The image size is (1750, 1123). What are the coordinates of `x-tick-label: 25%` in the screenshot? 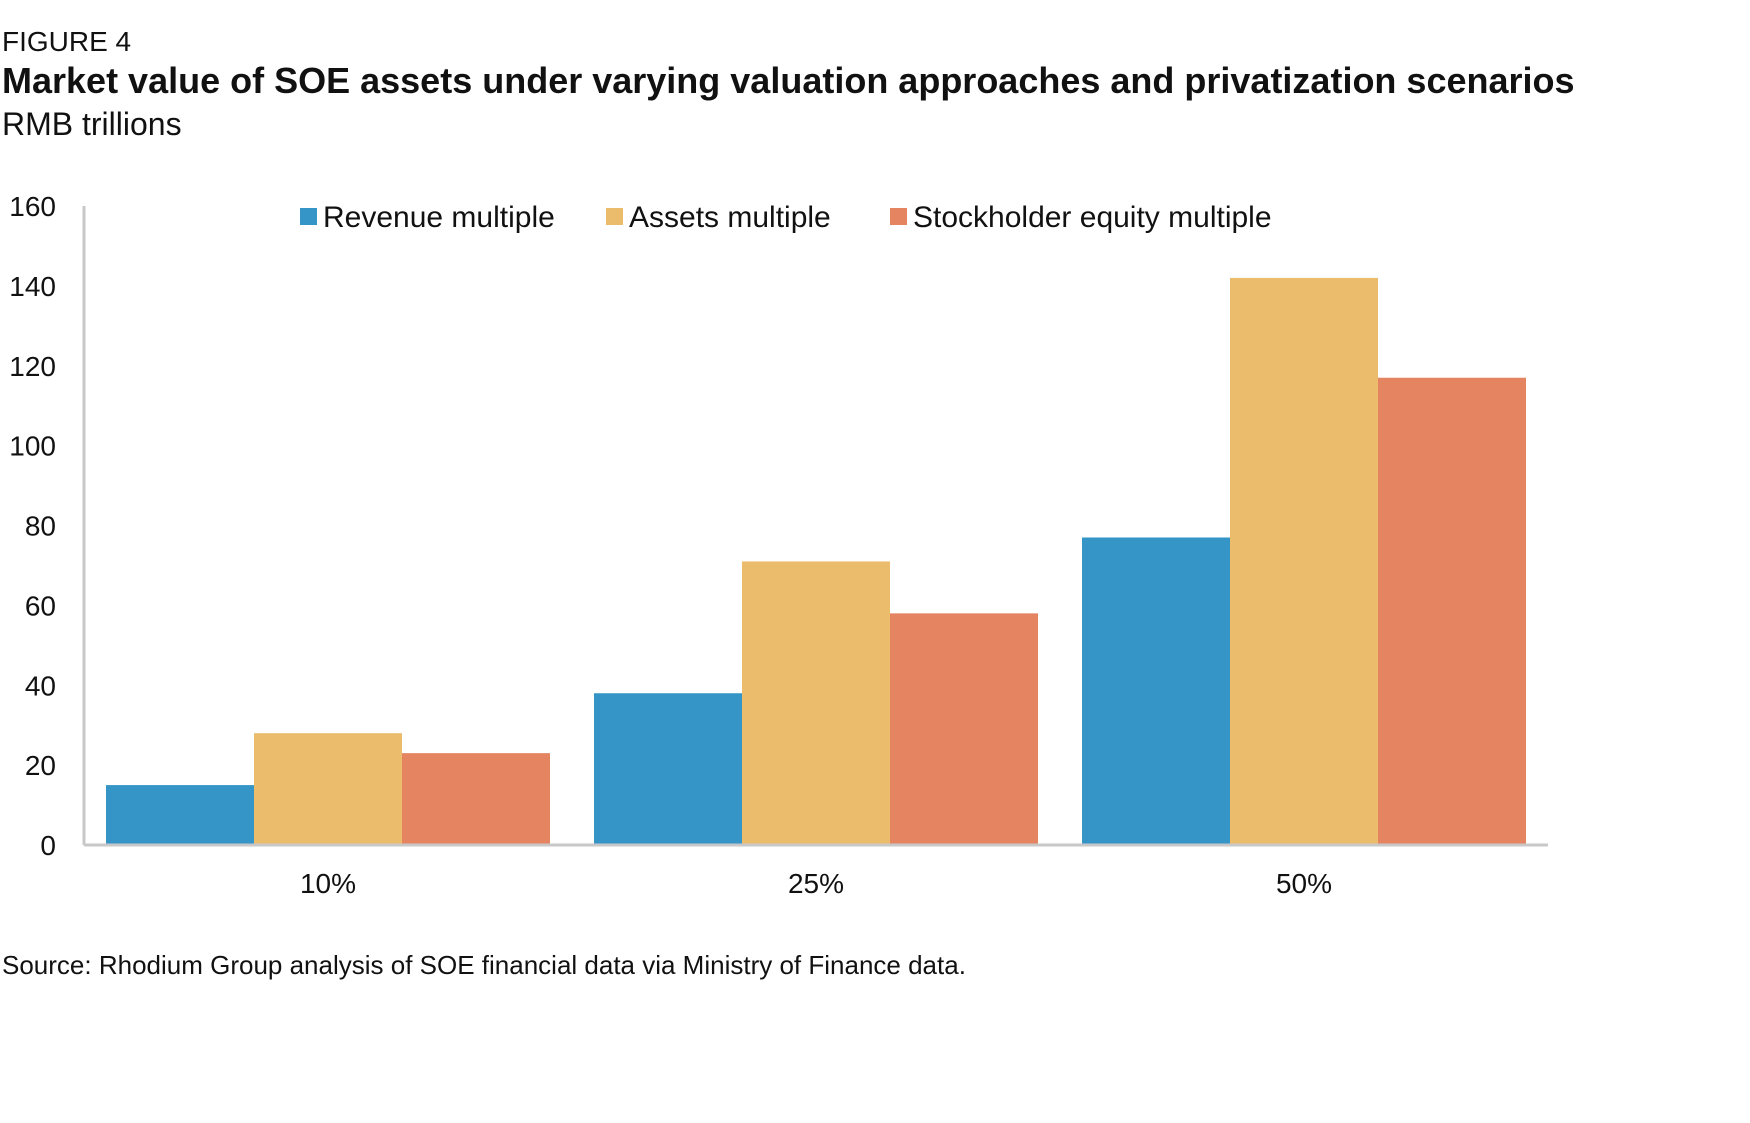 It's located at (816, 883).